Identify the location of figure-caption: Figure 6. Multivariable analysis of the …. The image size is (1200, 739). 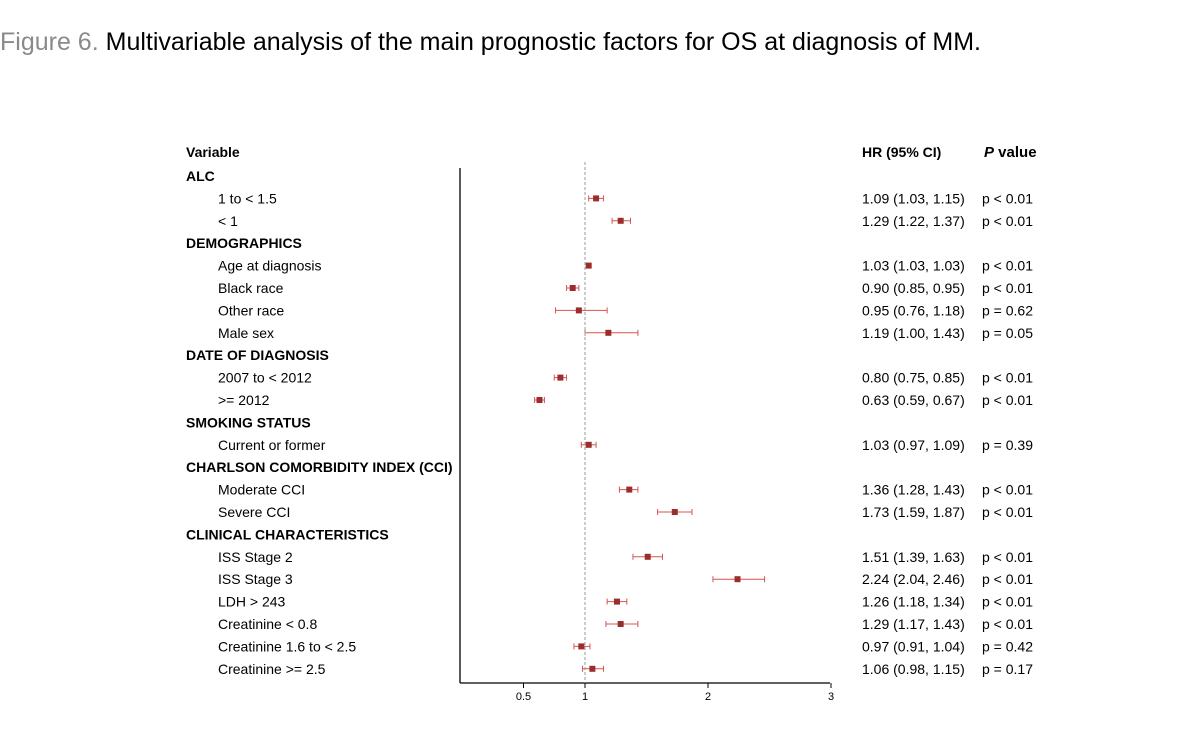
(490, 42).